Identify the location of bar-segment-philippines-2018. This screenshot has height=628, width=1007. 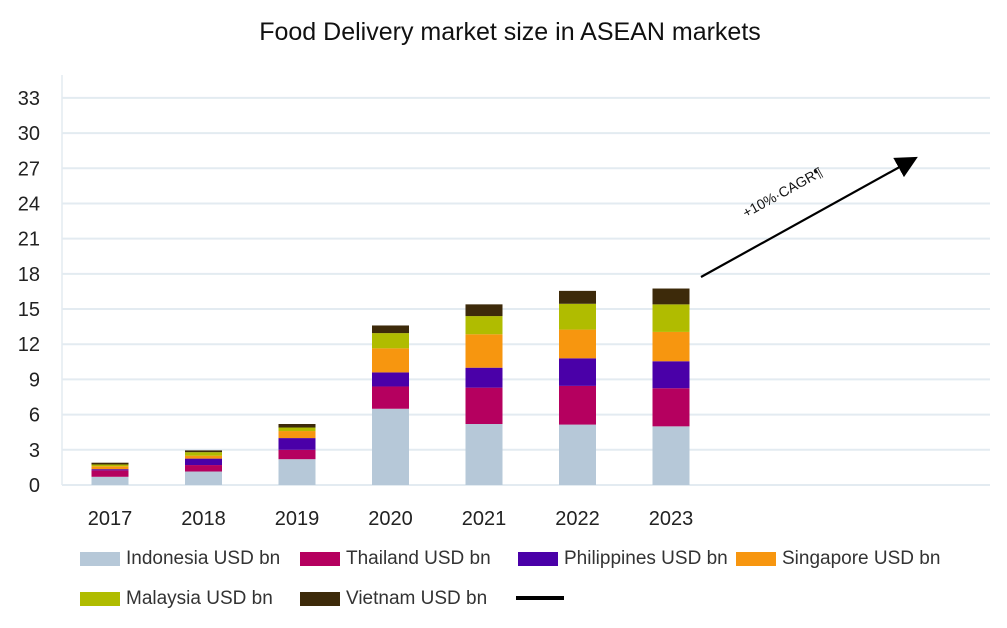
(203, 462).